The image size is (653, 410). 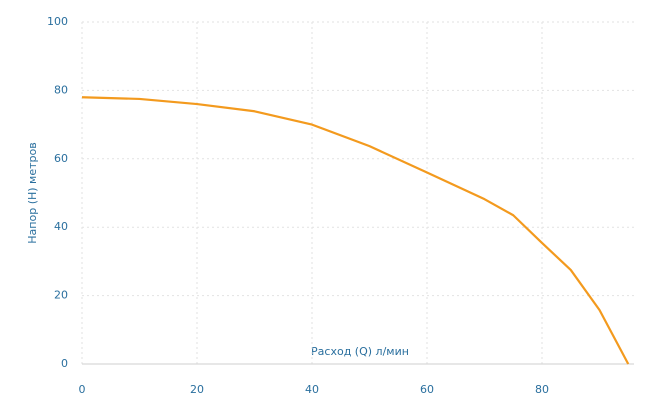 What do you see at coordinates (82, 389) in the screenshot?
I see `x-tick-label: 0` at bounding box center [82, 389].